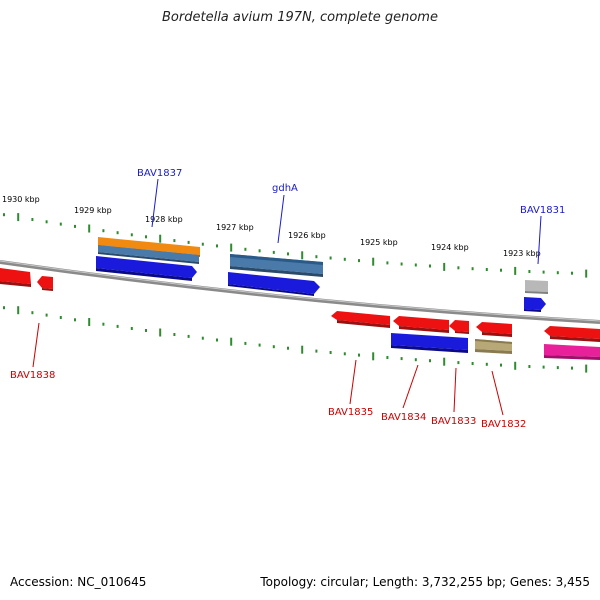 The image size is (600, 600). What do you see at coordinates (453, 421) in the screenshot?
I see `gene-label-bav1833: BAV1833` at bounding box center [453, 421].